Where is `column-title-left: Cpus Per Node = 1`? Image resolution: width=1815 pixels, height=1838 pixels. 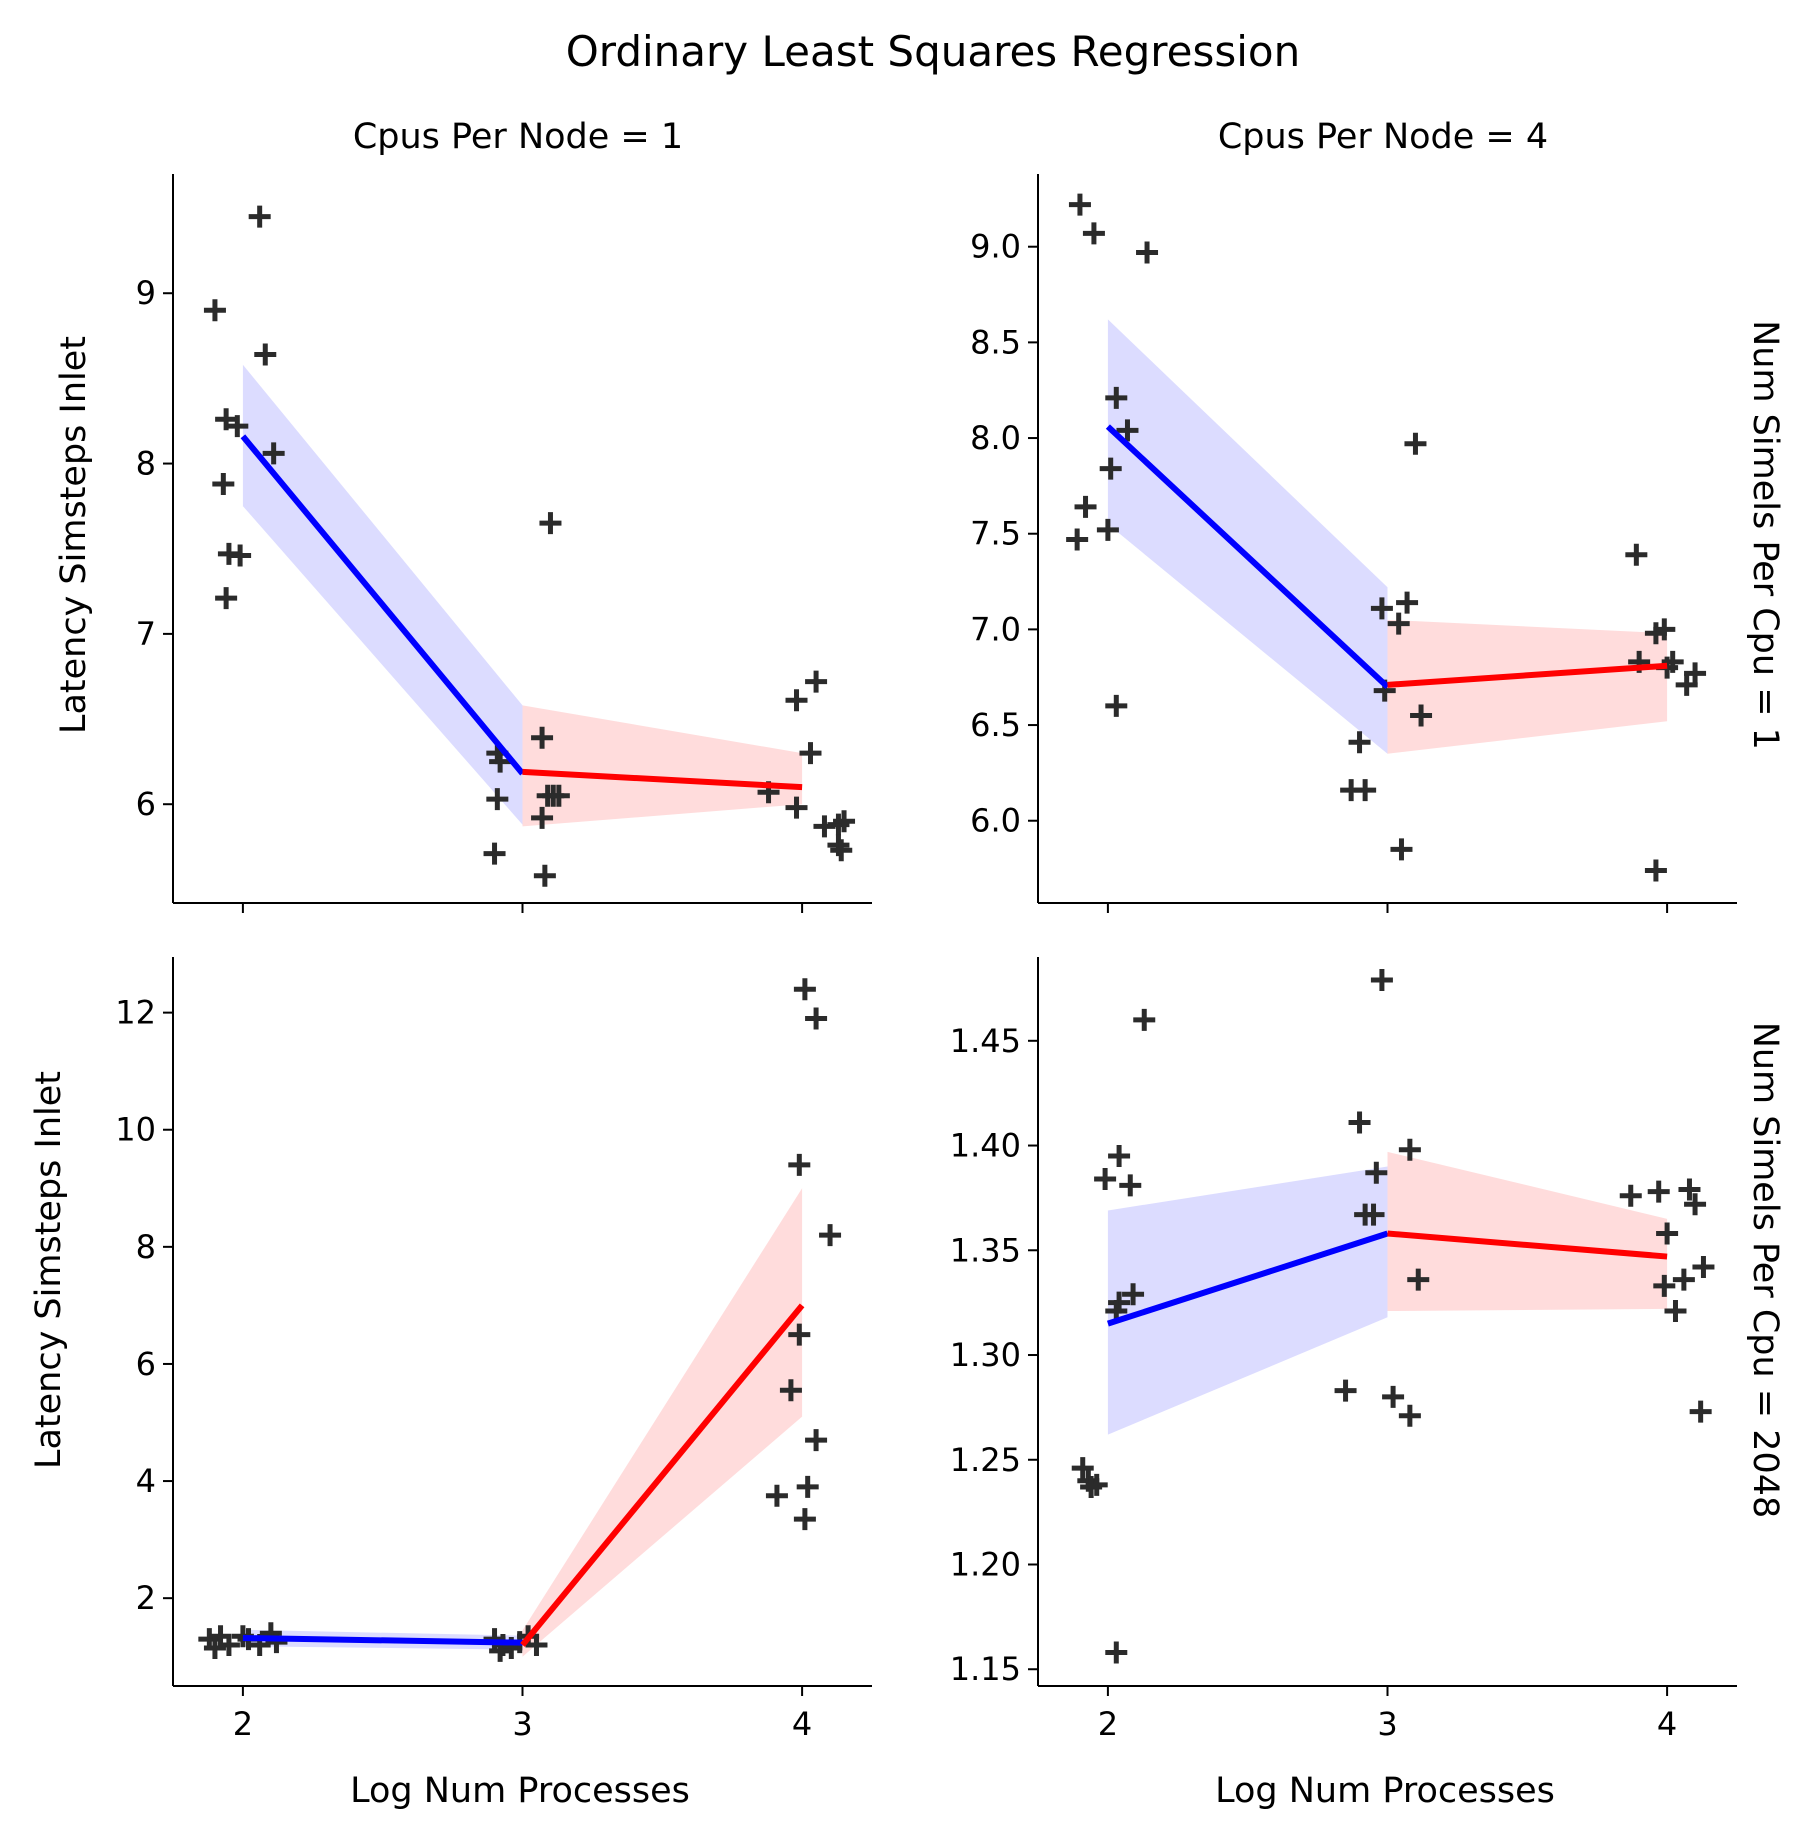
column-title-left: Cpus Per Node = 1 is located at coordinates (518, 137).